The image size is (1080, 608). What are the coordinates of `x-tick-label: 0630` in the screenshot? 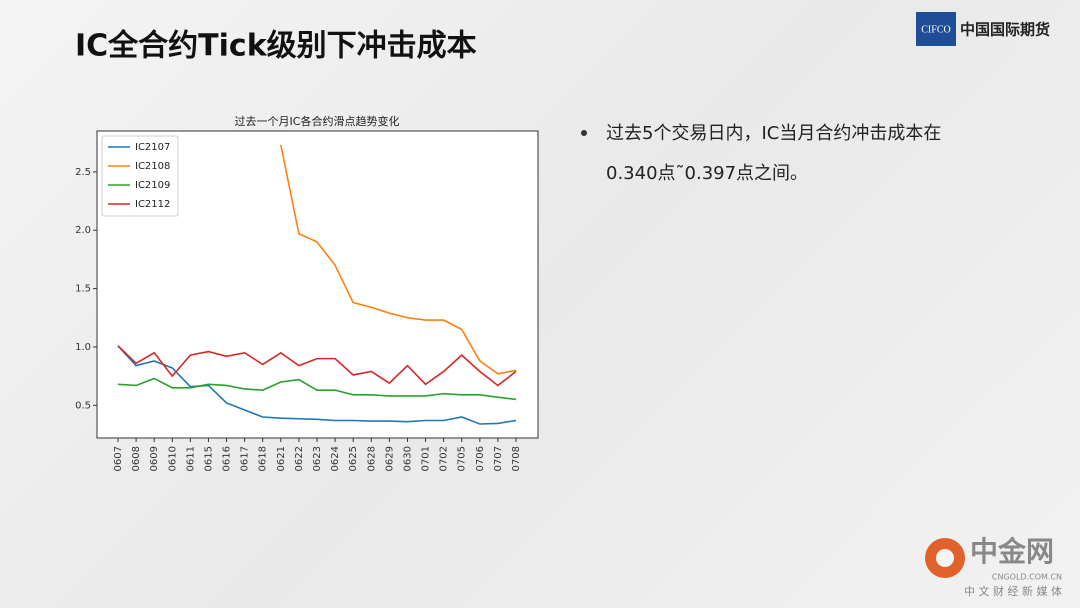 It's located at (407, 458).